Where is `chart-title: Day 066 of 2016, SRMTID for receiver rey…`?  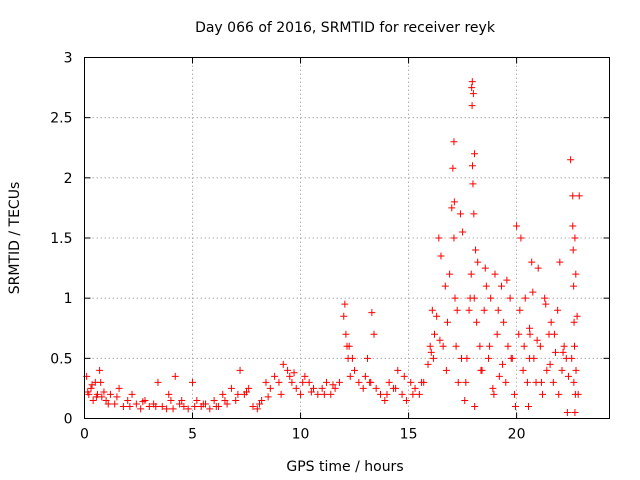
chart-title: Day 066 of 2016, SRMTID for receiver rey… is located at coordinates (345, 28).